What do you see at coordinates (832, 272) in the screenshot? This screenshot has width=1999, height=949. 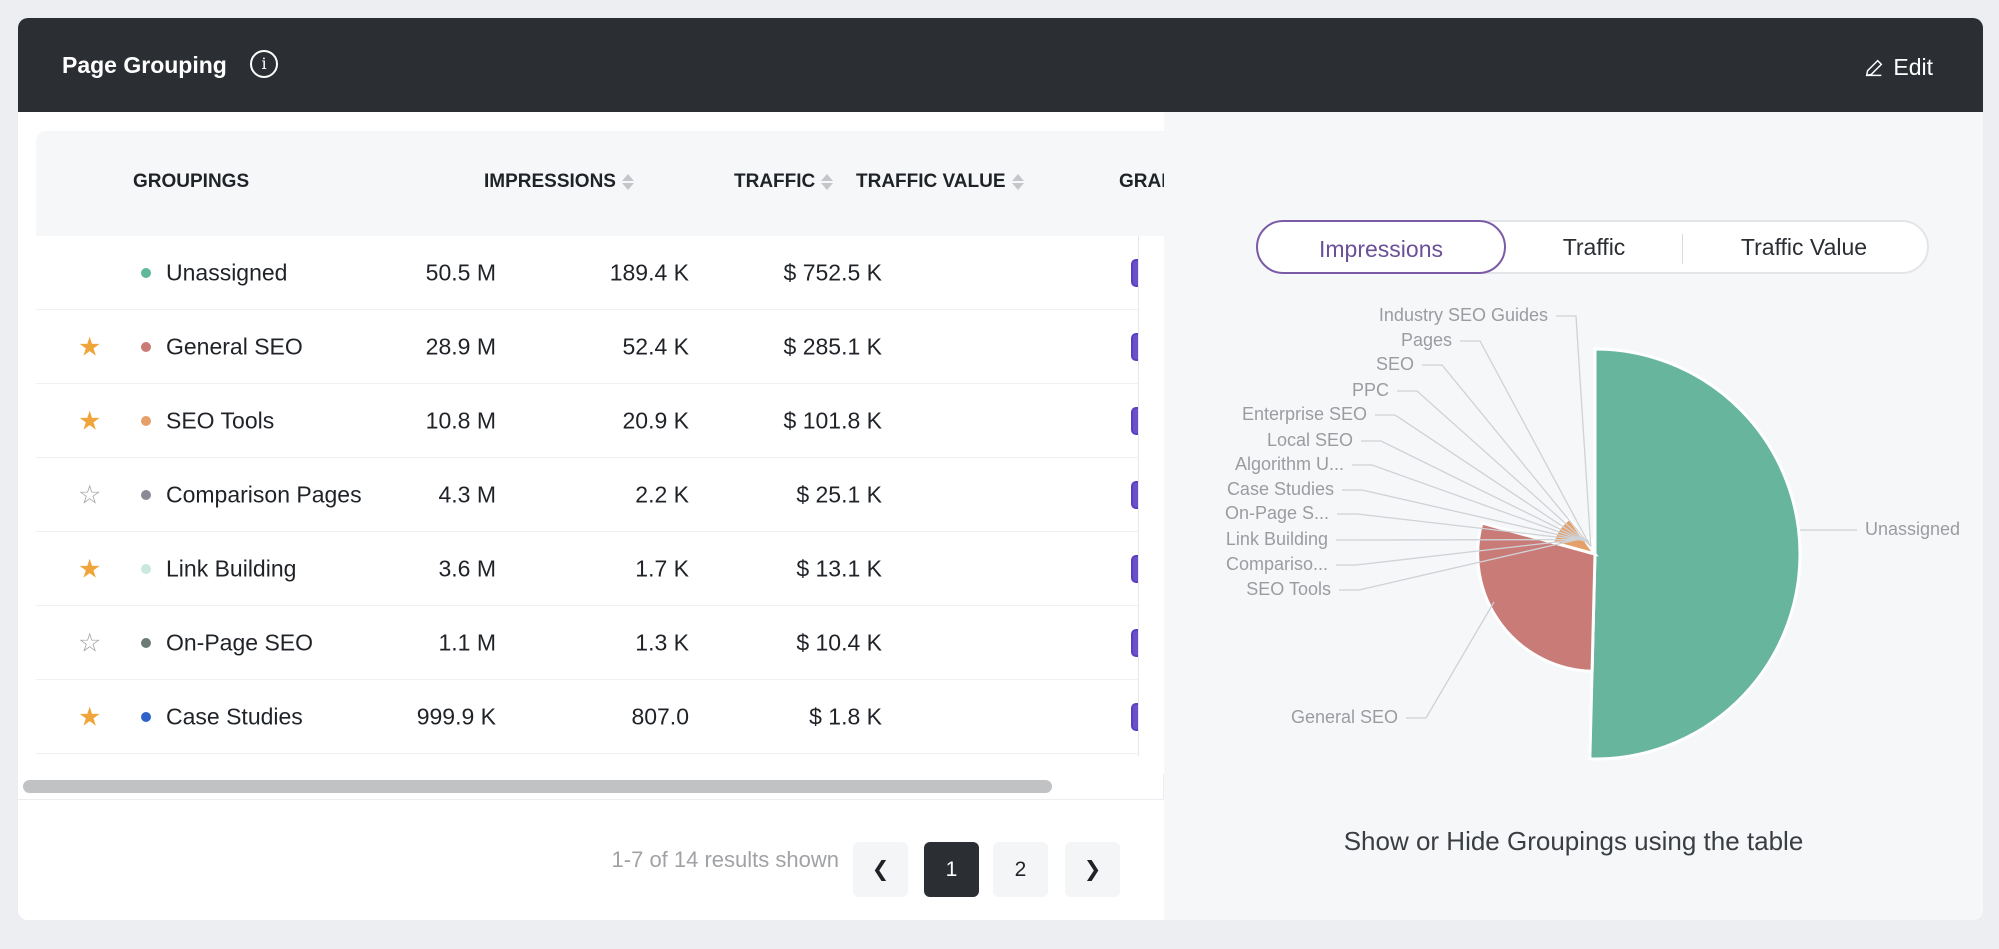 I see `traffic-value-amount: $ 752.5 K` at bounding box center [832, 272].